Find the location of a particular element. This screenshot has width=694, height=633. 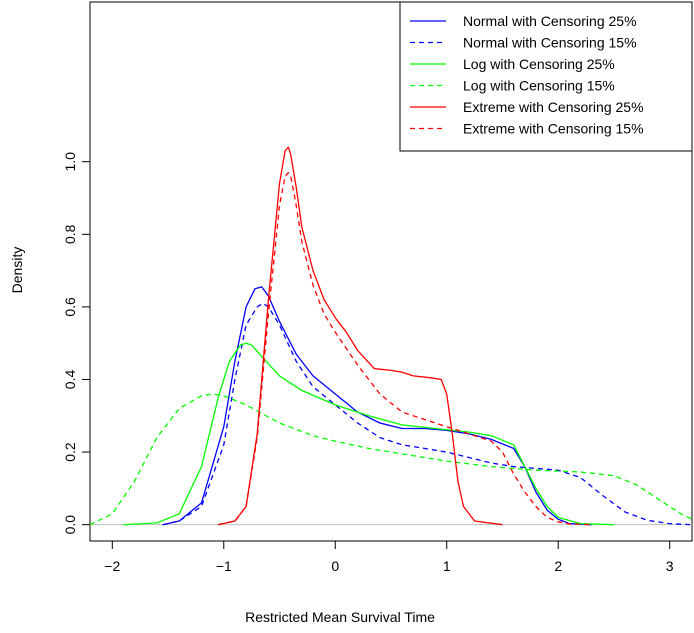

y-tick-label: 0.2 is located at coordinates (70, 452).